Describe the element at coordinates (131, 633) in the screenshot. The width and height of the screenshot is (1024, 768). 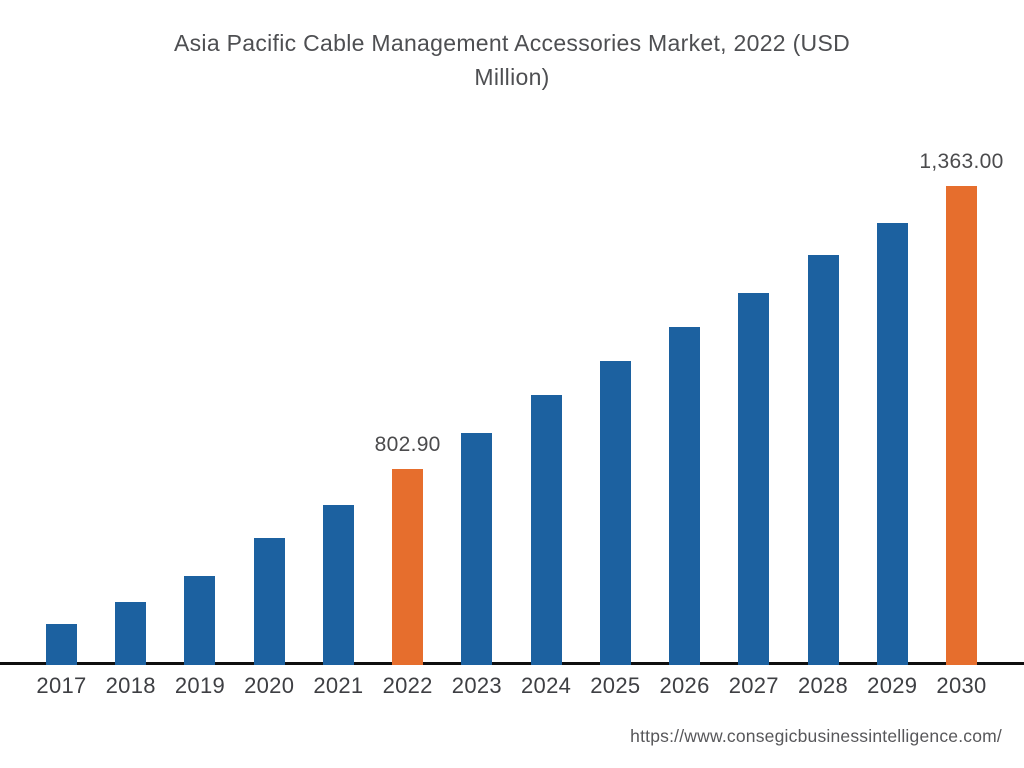
I see `bar-2018` at that location.